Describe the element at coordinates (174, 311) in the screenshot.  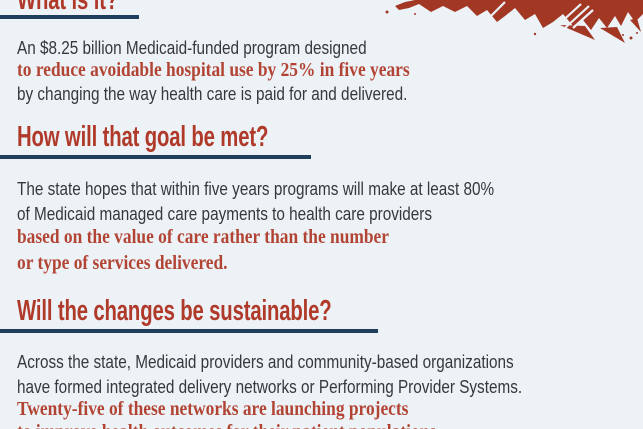
I see `section-heading-sustainable: Will the changes be sustainable?` at that location.